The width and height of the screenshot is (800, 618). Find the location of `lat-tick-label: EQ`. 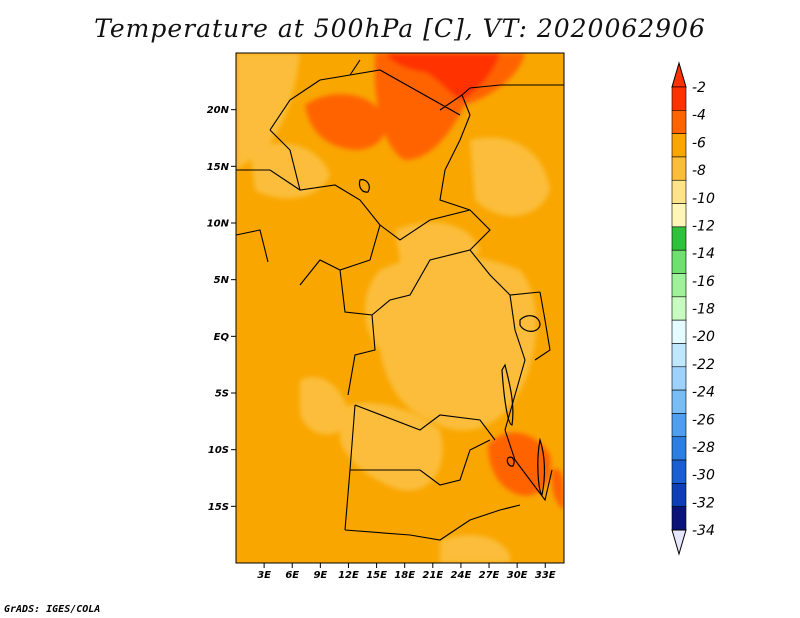

lat-tick-label: EQ is located at coordinates (222, 337).